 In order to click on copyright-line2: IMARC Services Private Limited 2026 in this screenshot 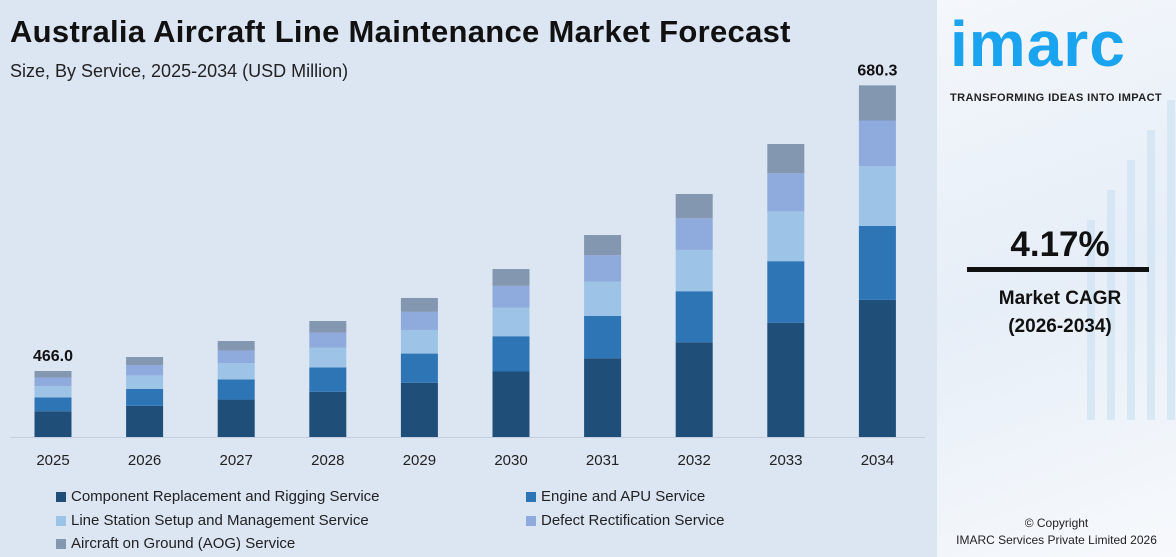, I will do `click(1056, 540)`.